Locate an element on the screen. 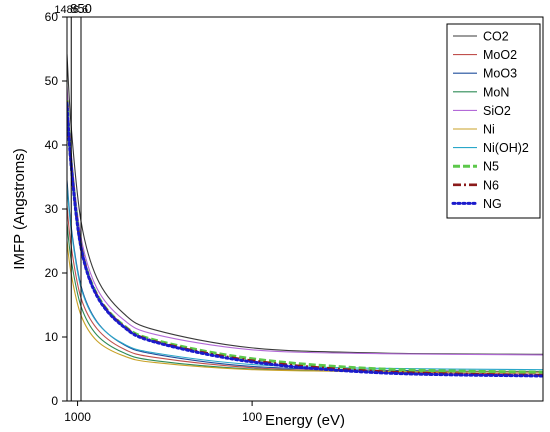  legend: CO2 MoO2 MoO3 MoN SiO2 Ni Ni(OH)2 N5 N6 NG is located at coordinates (493, 121).